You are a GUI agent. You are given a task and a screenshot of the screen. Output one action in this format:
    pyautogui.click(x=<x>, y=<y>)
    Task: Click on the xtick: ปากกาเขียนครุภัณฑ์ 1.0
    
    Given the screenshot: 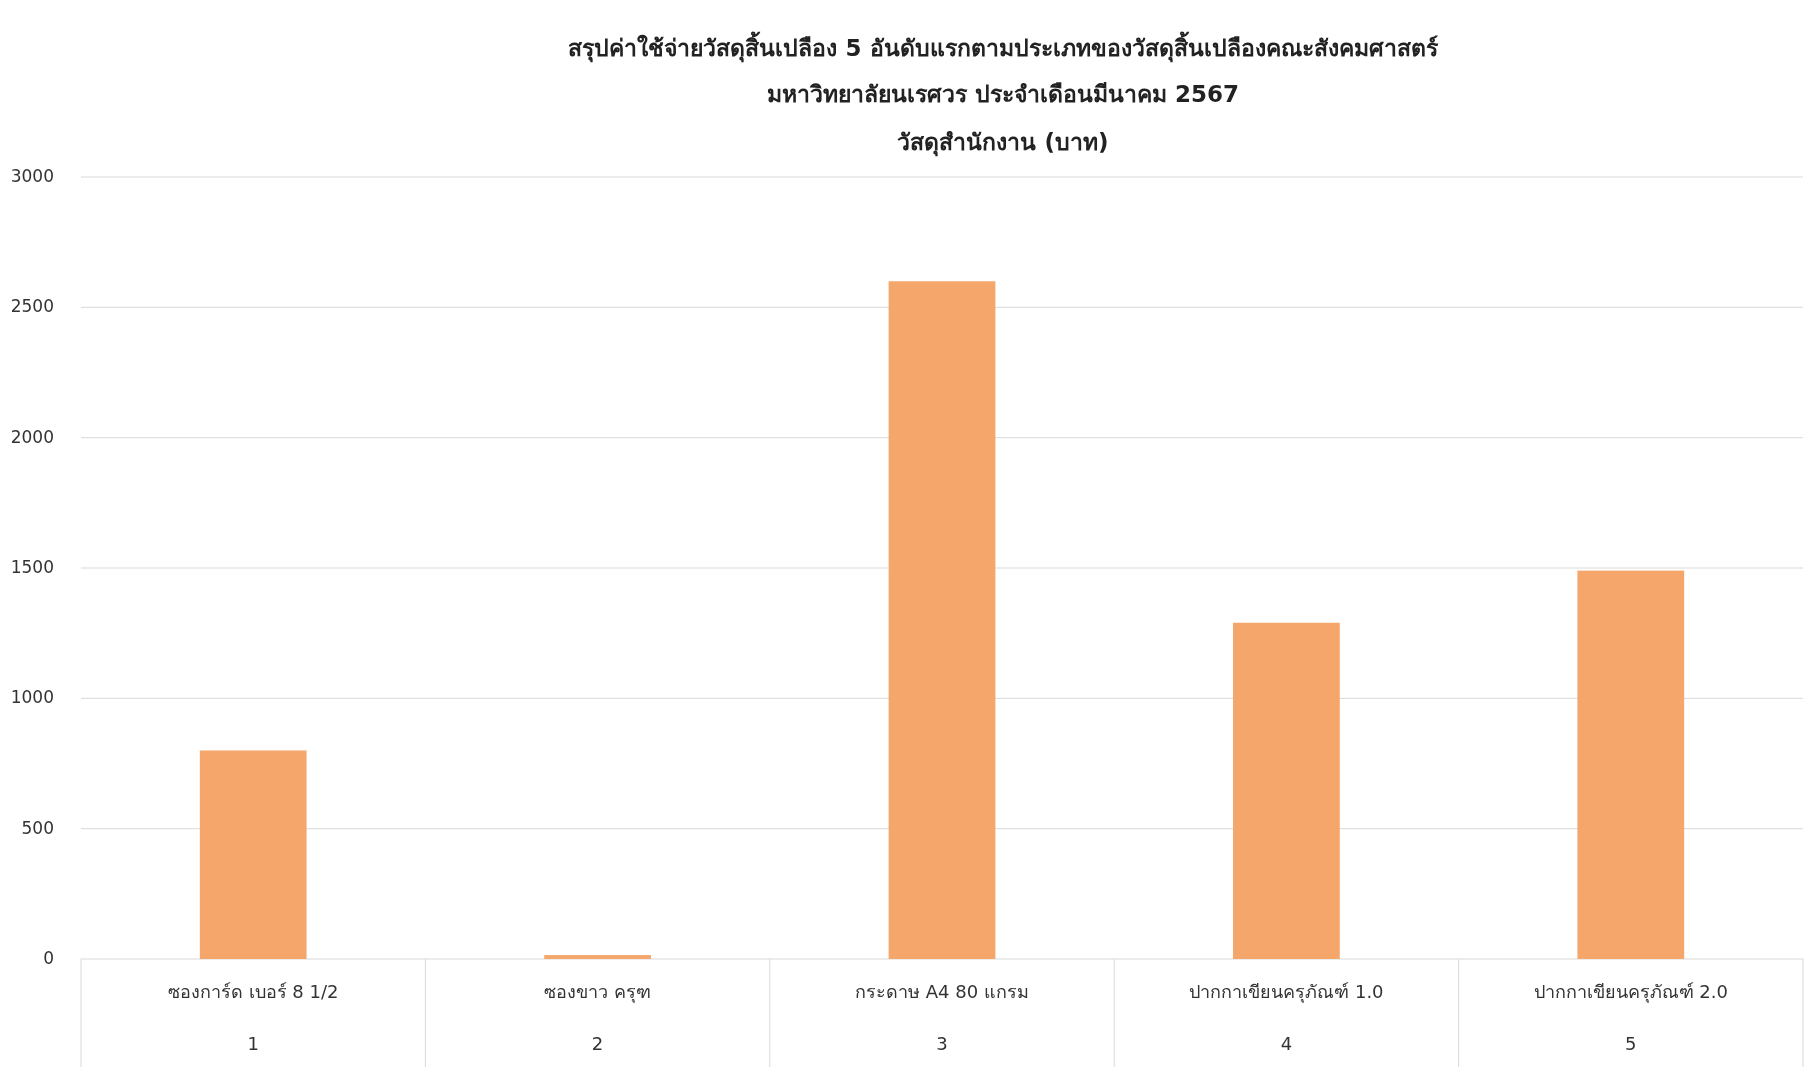 What is the action you would take?
    pyautogui.click(x=1286, y=991)
    